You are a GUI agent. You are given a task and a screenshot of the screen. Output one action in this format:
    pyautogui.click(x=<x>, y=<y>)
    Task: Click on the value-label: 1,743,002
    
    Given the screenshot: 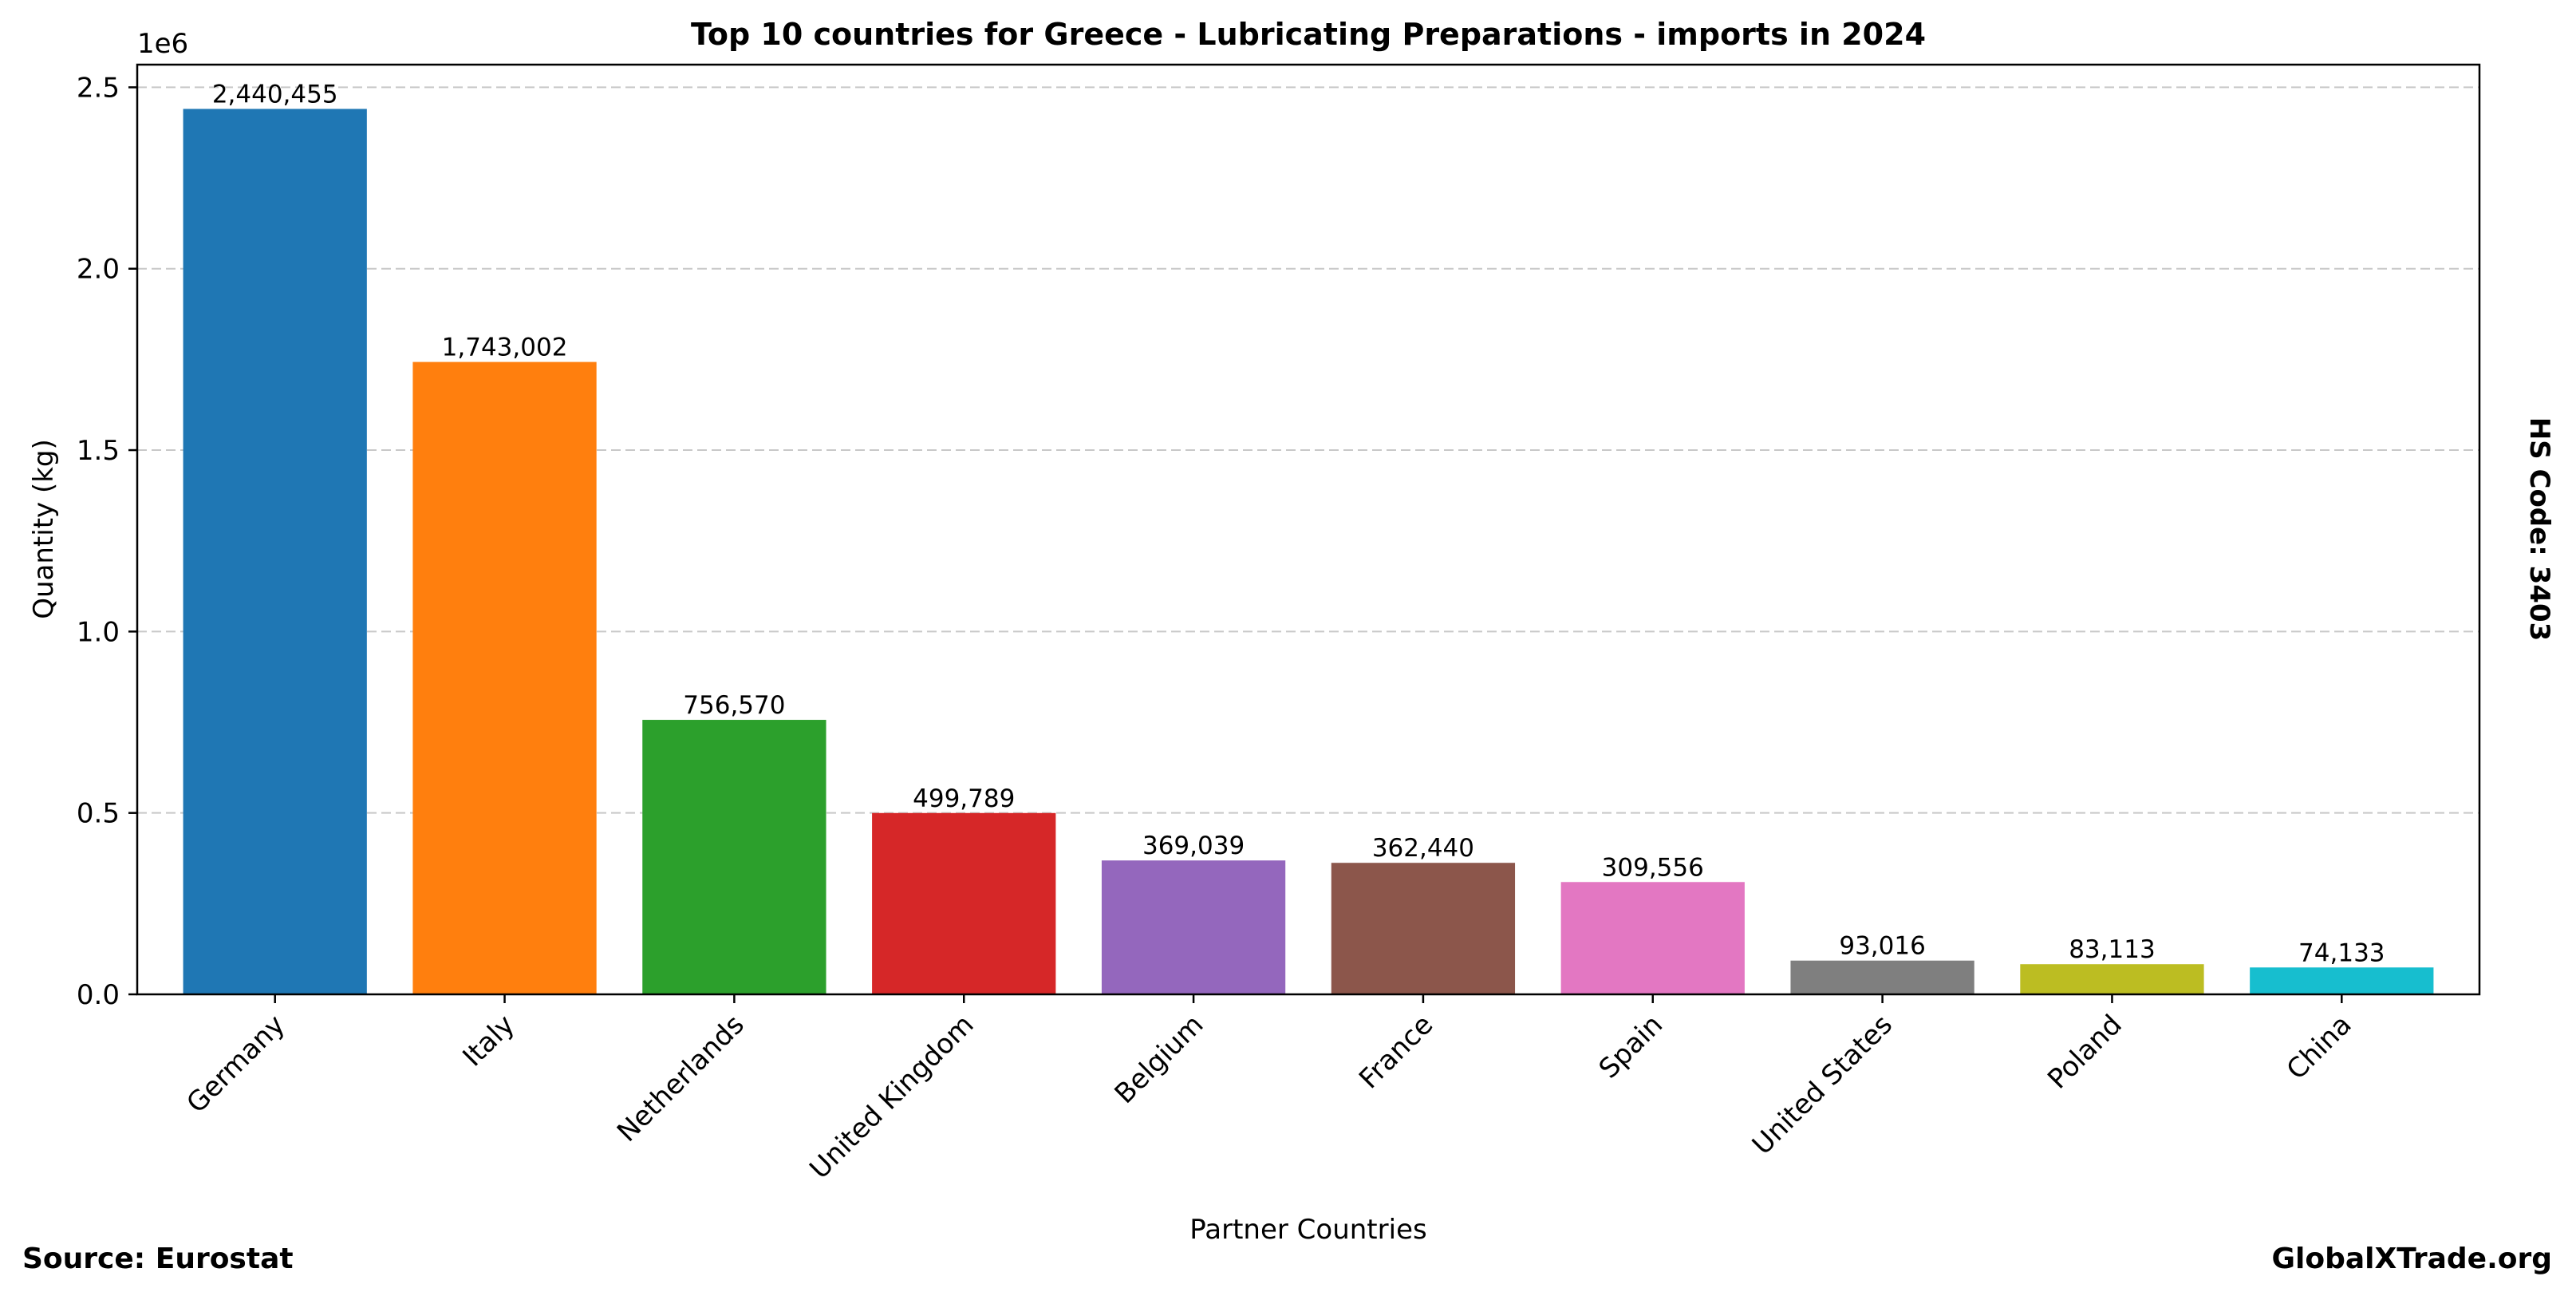 What is the action you would take?
    pyautogui.click(x=505, y=348)
    